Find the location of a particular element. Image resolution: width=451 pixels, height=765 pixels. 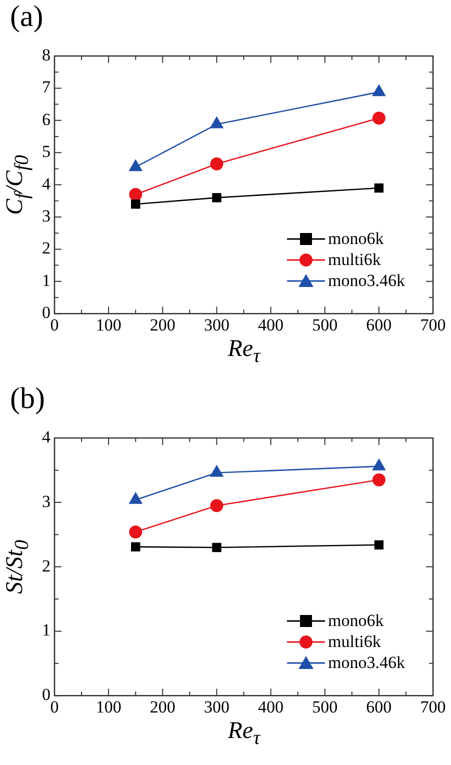

y-tick-label: 8 is located at coordinates (46, 54).